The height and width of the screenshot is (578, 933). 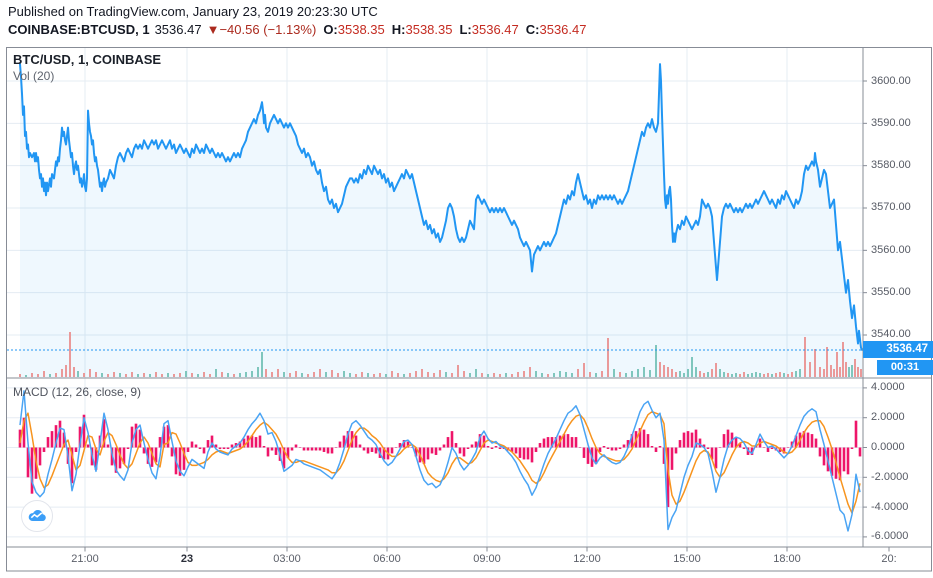 What do you see at coordinates (890, 476) in the screenshot?
I see `macd-axis-label: -2.0000` at bounding box center [890, 476].